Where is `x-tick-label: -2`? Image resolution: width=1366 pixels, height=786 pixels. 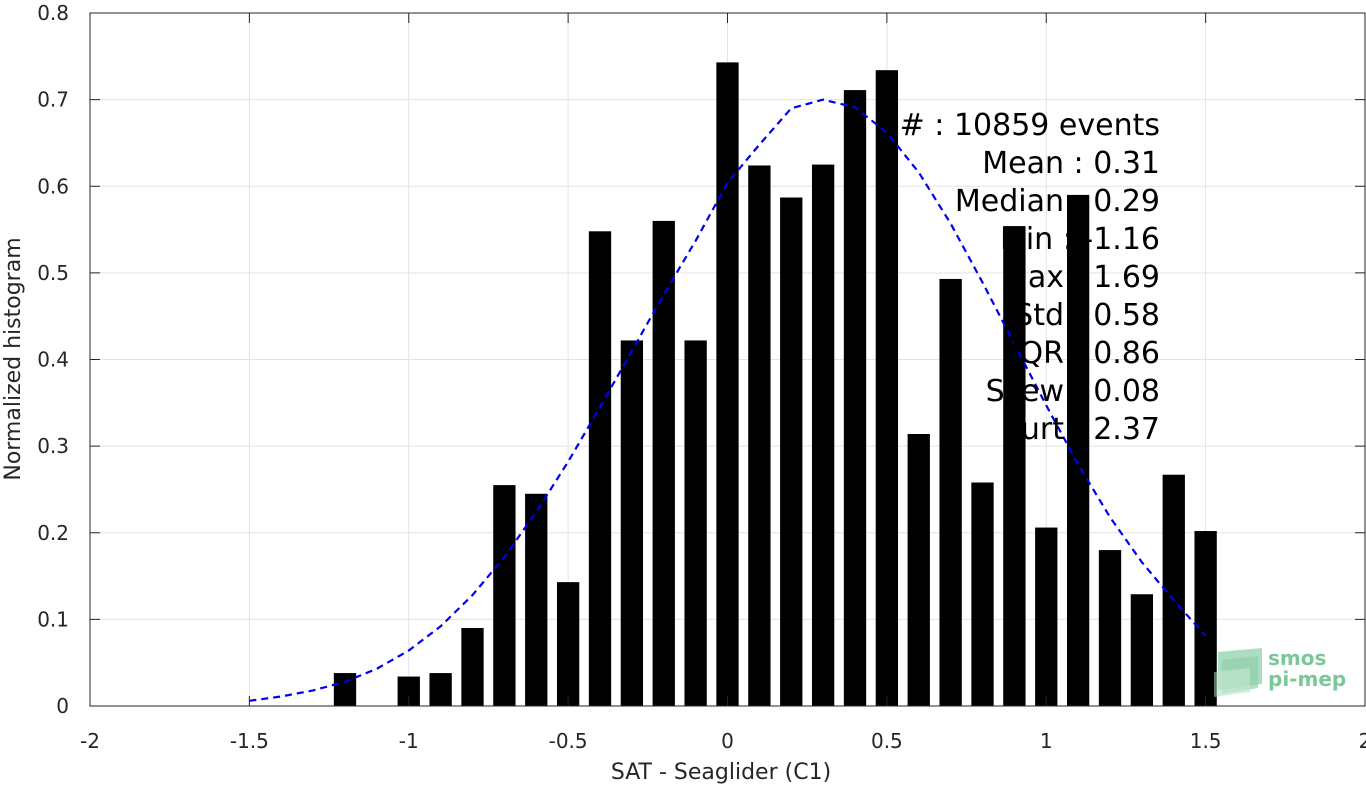 x-tick-label: -2 is located at coordinates (90, 741).